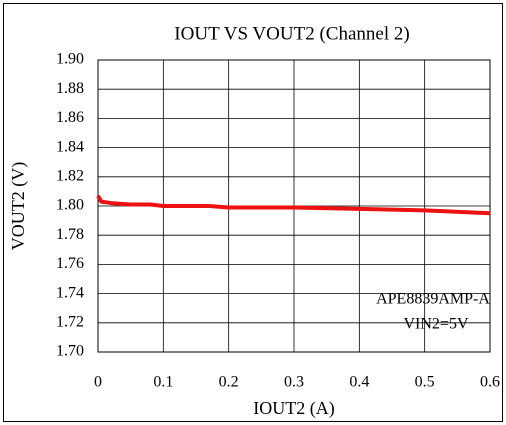 Image resolution: width=506 pixels, height=425 pixels. Describe the element at coordinates (98, 382) in the screenshot. I see `x-tick-label: 0` at that location.